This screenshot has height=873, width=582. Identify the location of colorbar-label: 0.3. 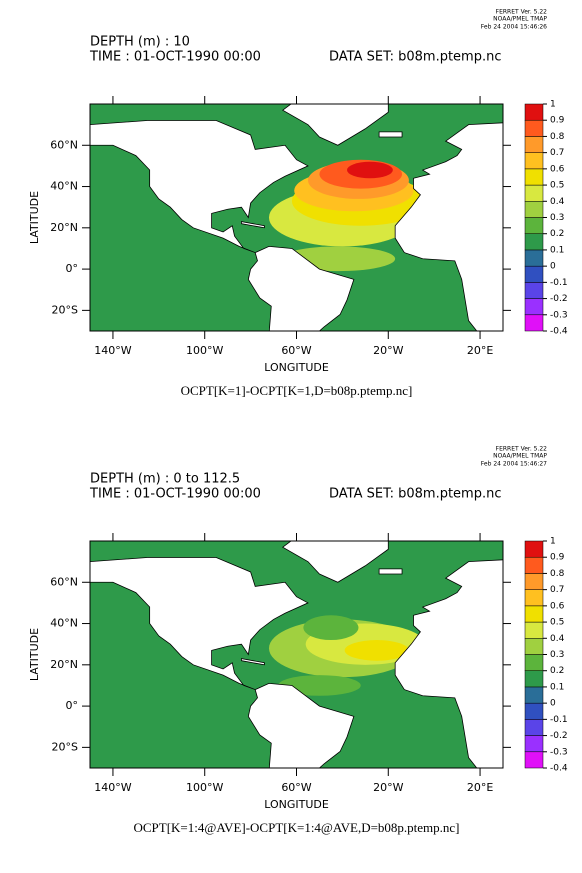
(557, 655).